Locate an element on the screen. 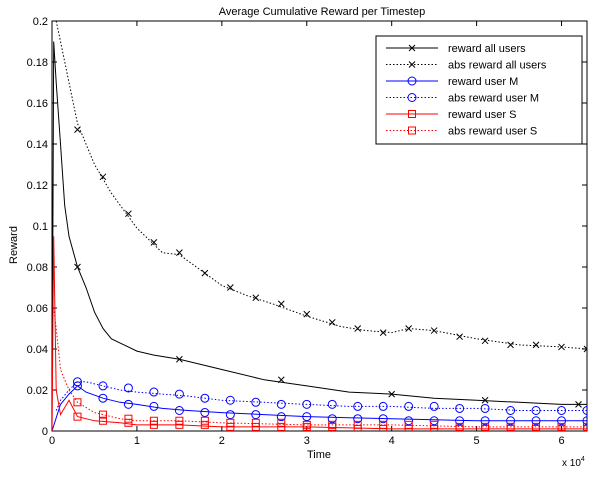 The height and width of the screenshot is (499, 601). x-tick-label: 6 is located at coordinates (561, 441).